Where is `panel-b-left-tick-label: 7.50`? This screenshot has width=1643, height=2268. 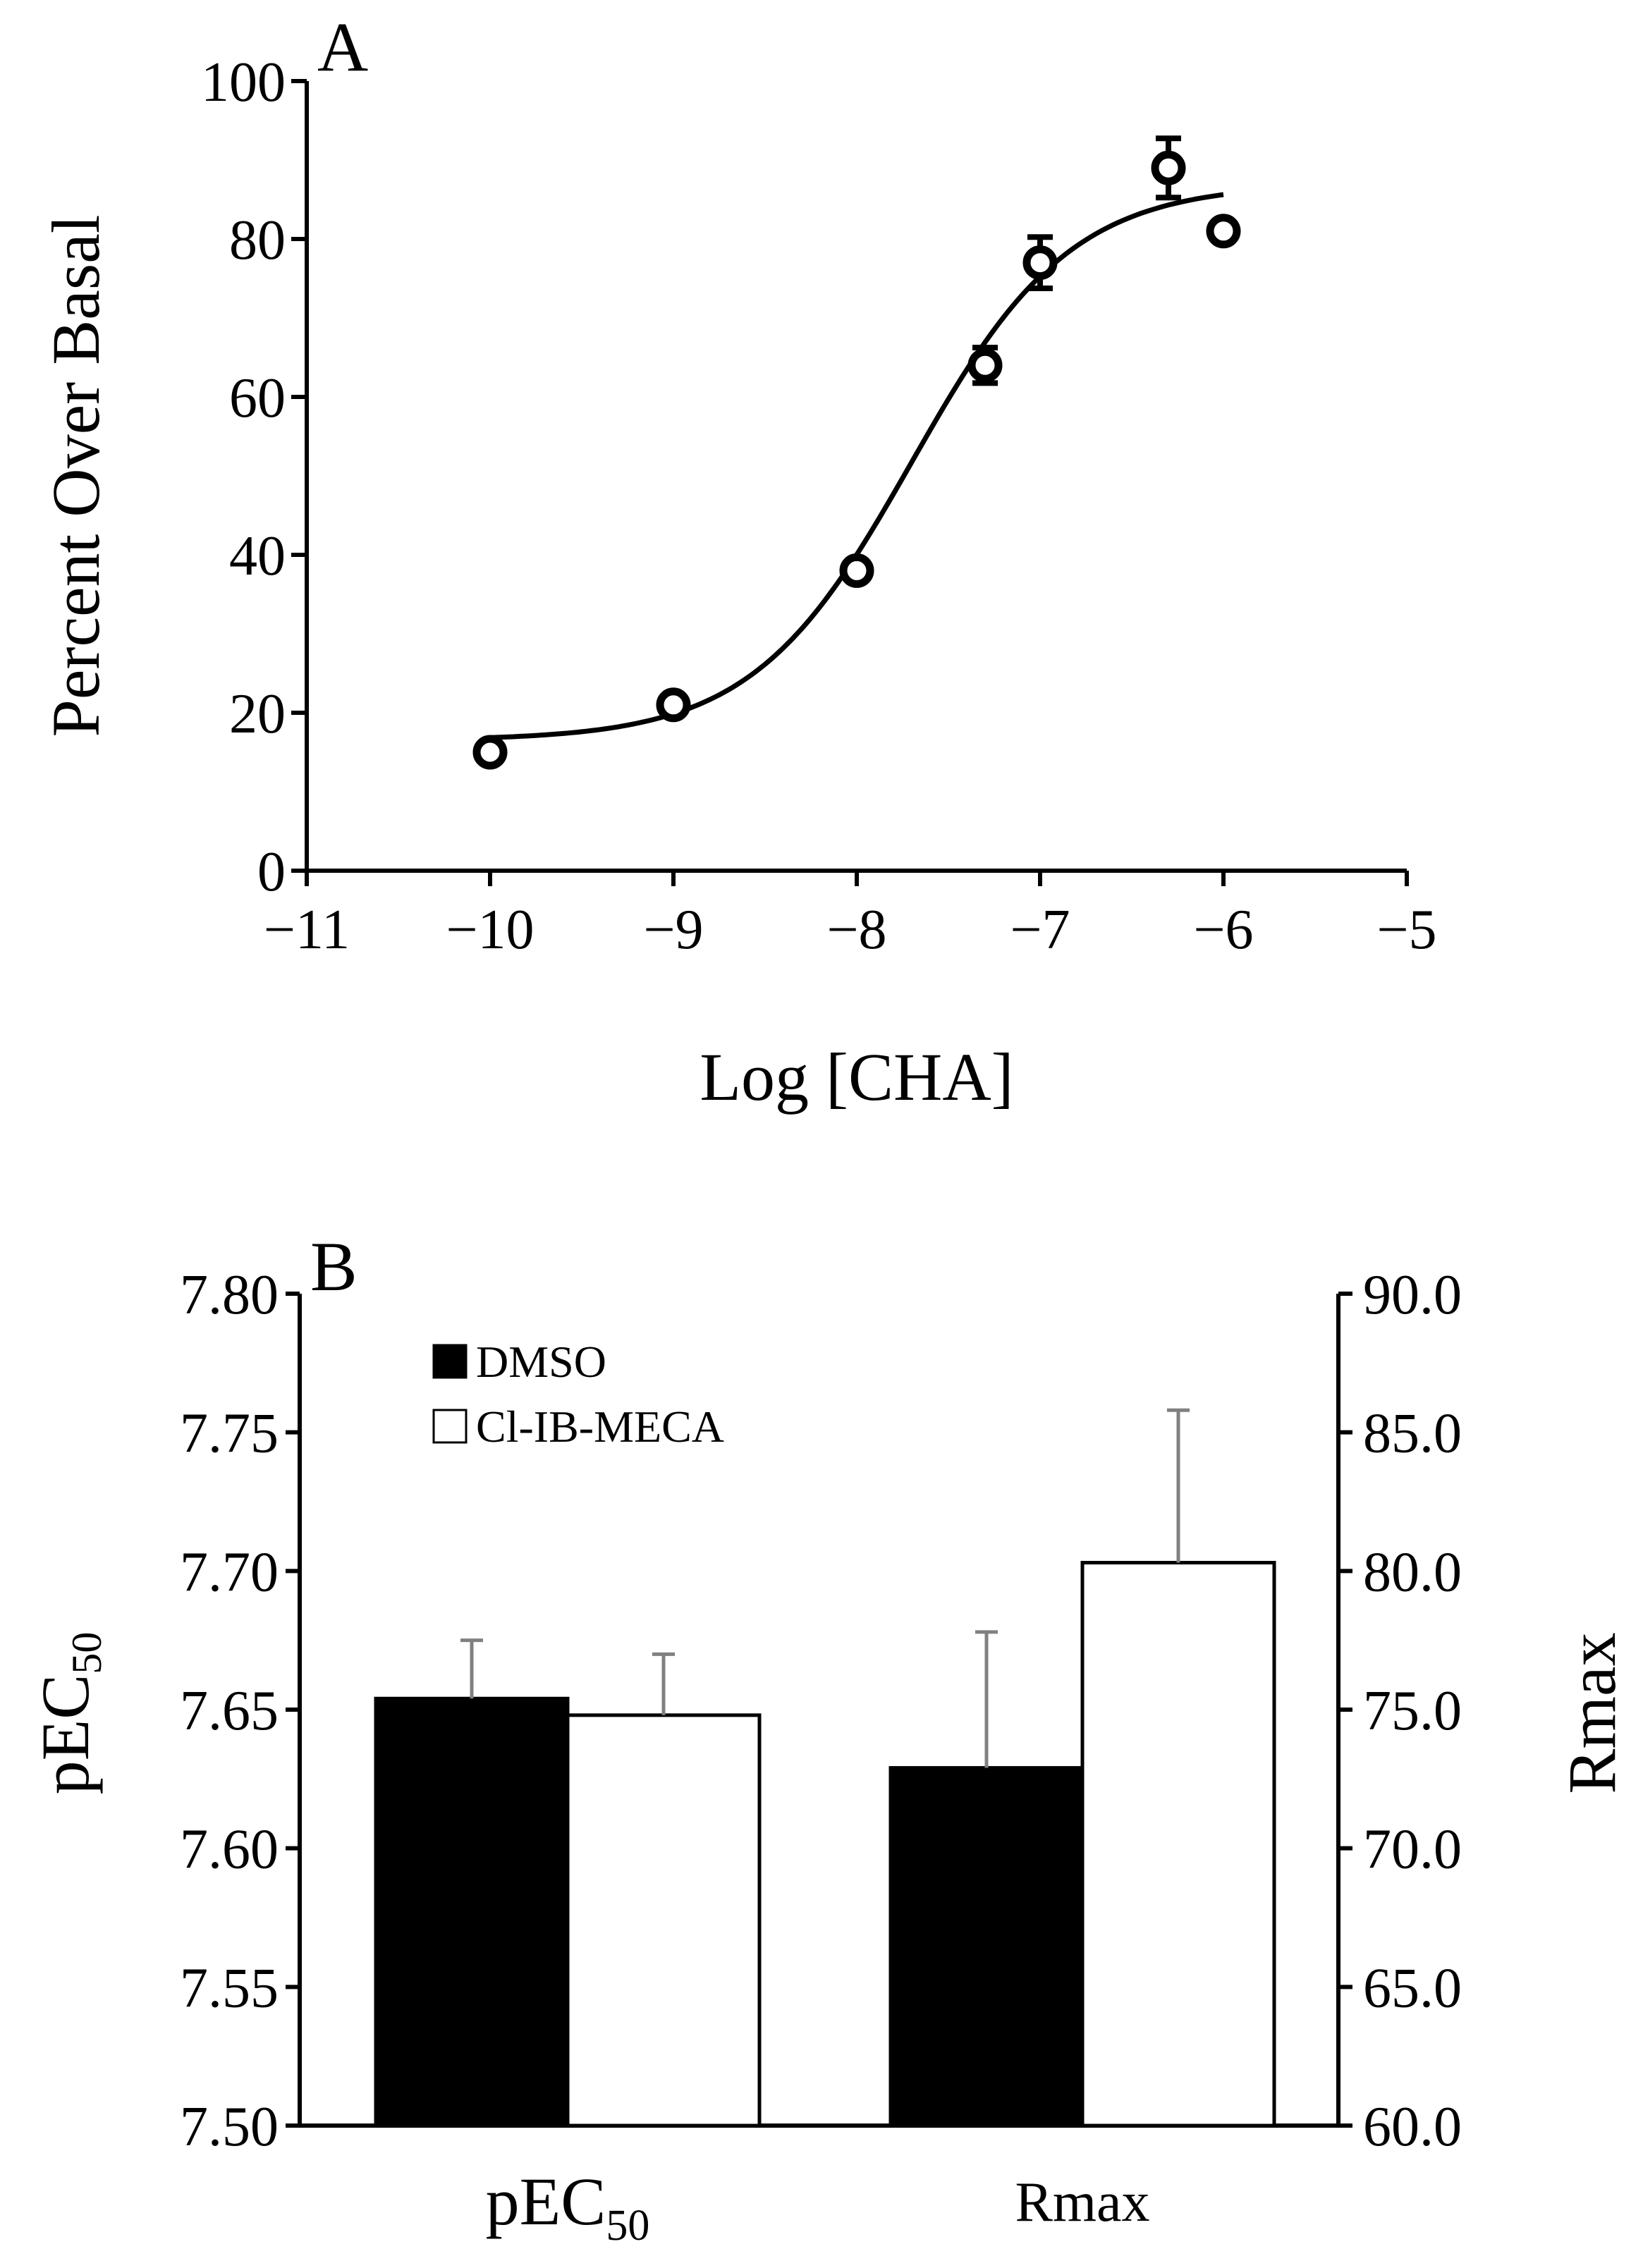 panel-b-left-tick-label: 7.50 is located at coordinates (229, 2127).